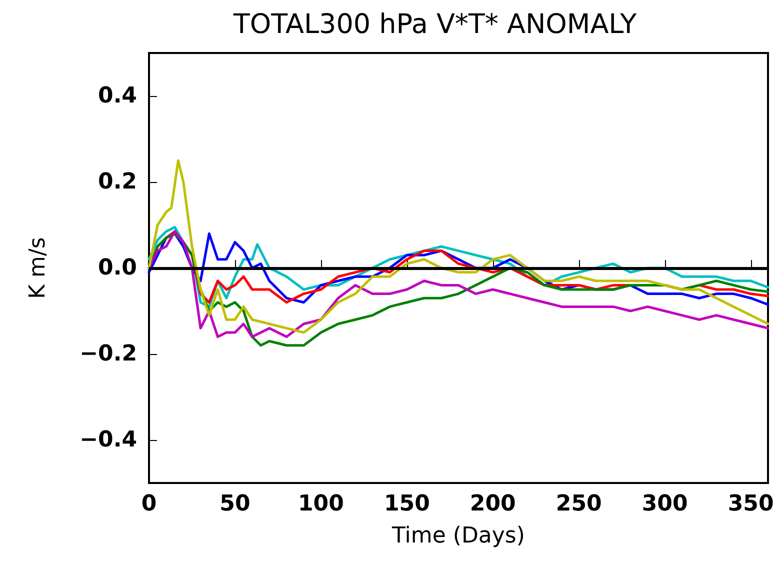  What do you see at coordinates (108, 440) in the screenshot?
I see `y-tick-label: −0.4` at bounding box center [108, 440].